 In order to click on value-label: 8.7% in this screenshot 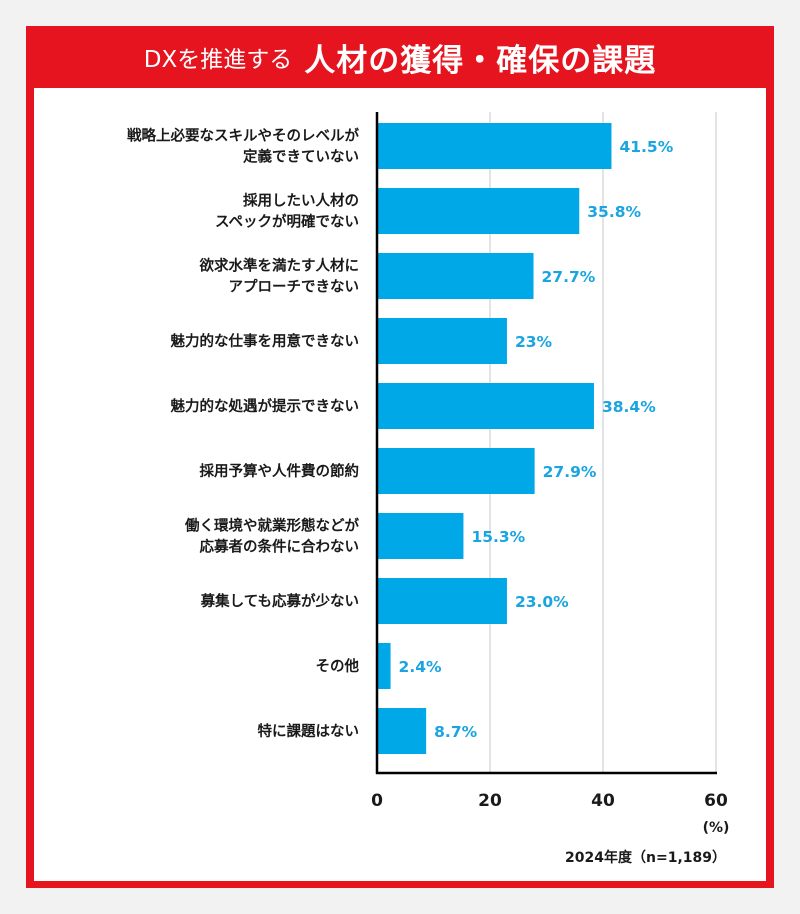, I will do `click(455, 732)`.